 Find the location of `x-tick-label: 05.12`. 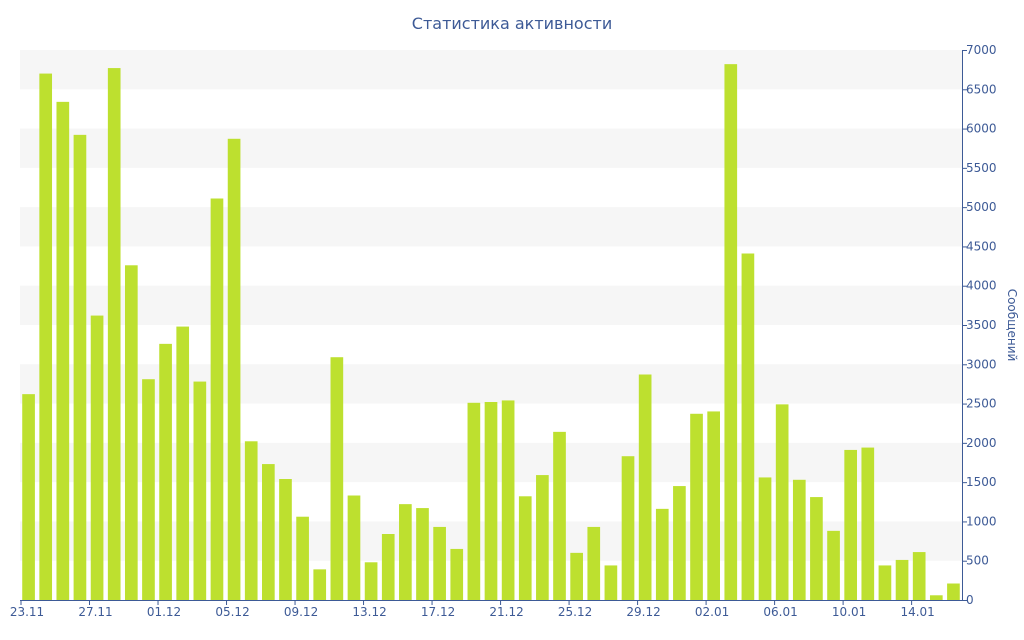

x-tick-label: 05.12 is located at coordinates (232, 612).